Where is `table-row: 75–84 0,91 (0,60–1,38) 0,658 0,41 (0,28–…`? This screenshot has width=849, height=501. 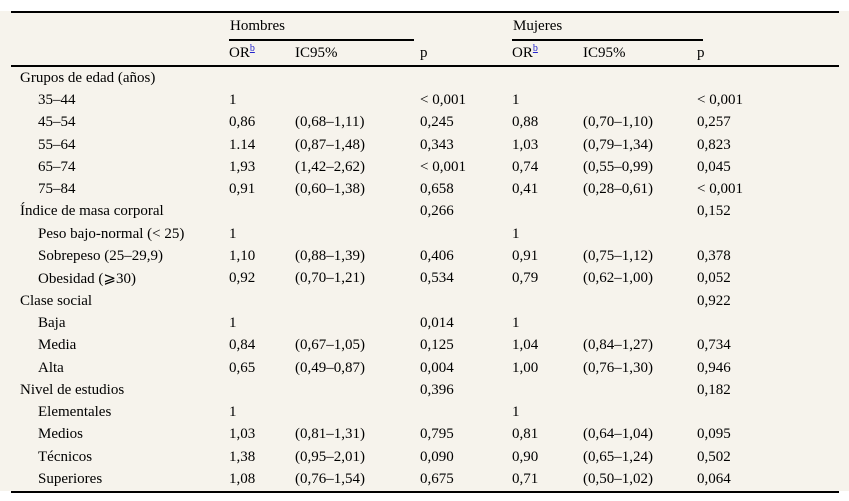 table-row: 75–84 0,91 (0,60–1,38) 0,658 0,41 (0,28–… is located at coordinates (425, 189).